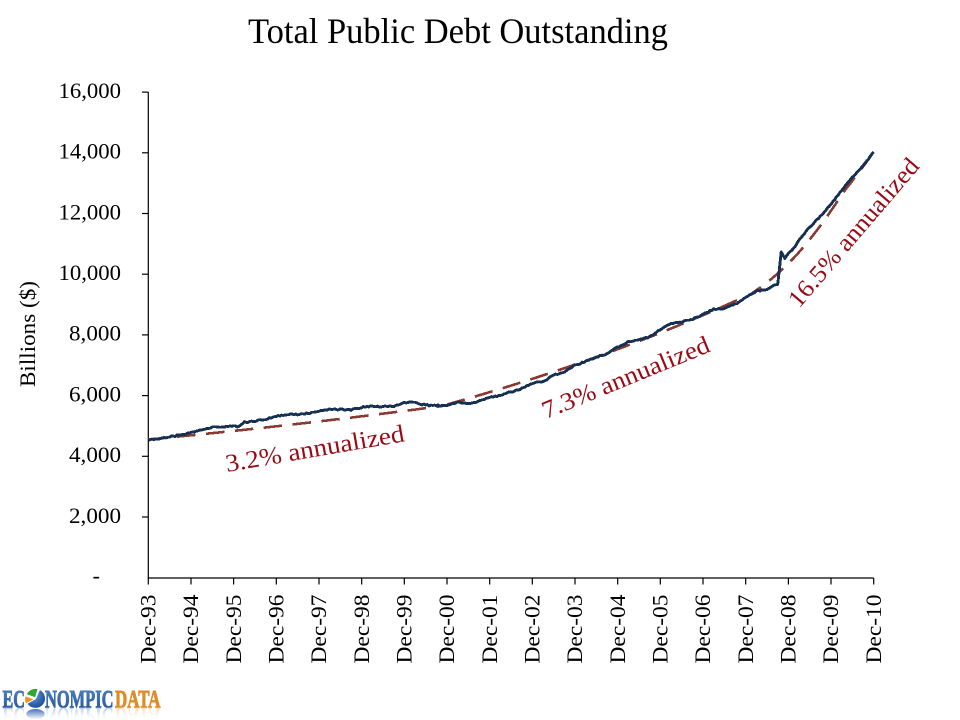 The height and width of the screenshot is (720, 960). I want to click on svg-text: Dec-08, so click(789, 628).